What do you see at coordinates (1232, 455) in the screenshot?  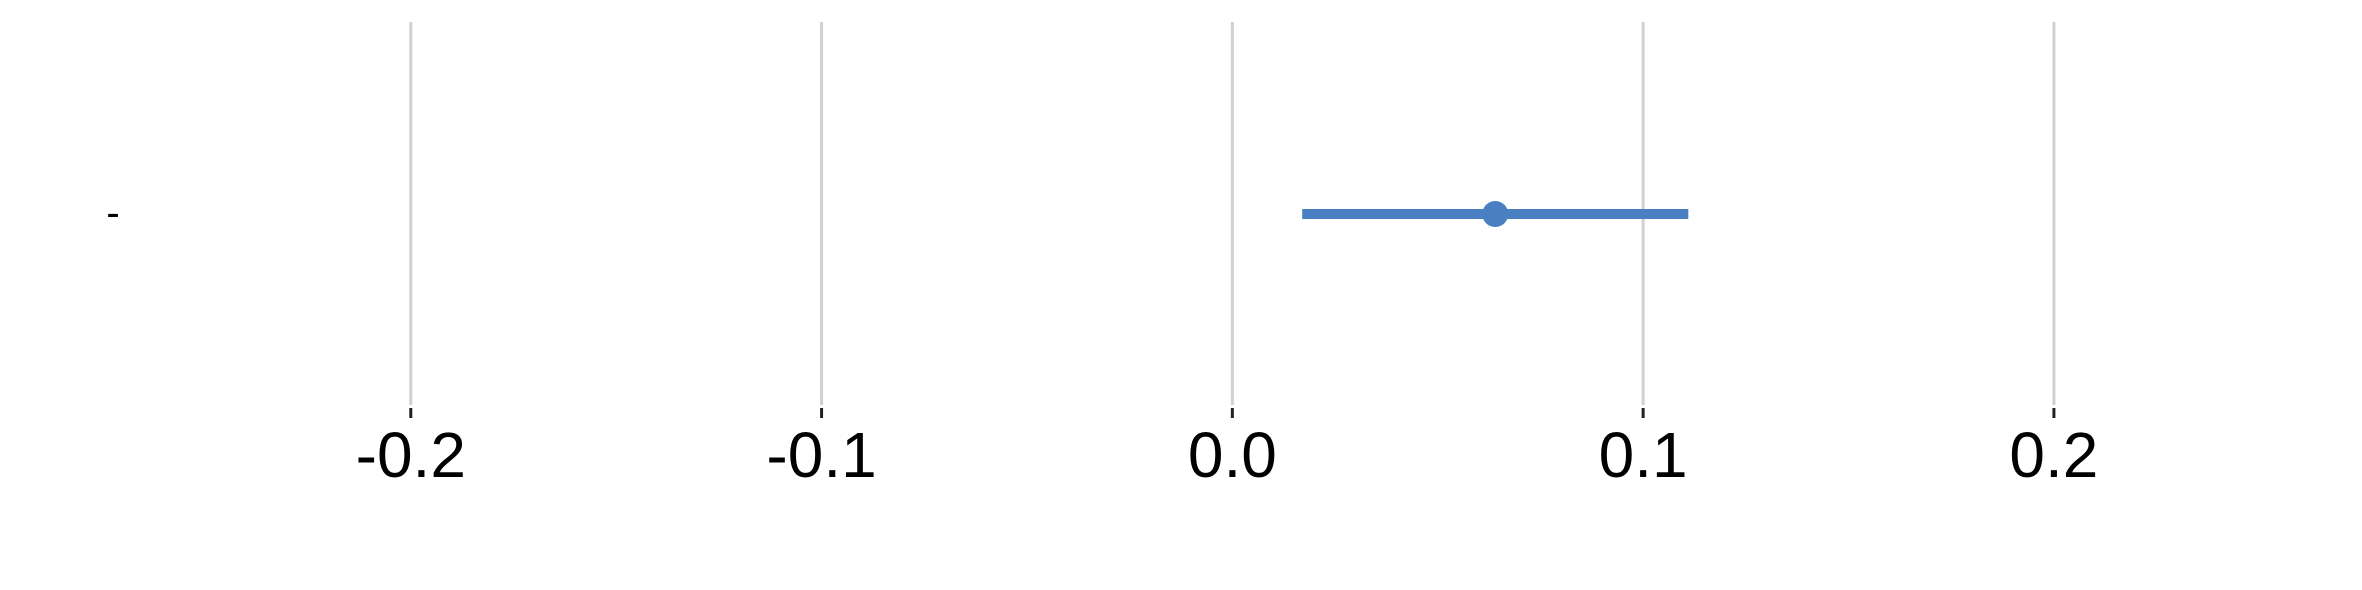 I see `x-tick-label: 0.0` at bounding box center [1232, 455].